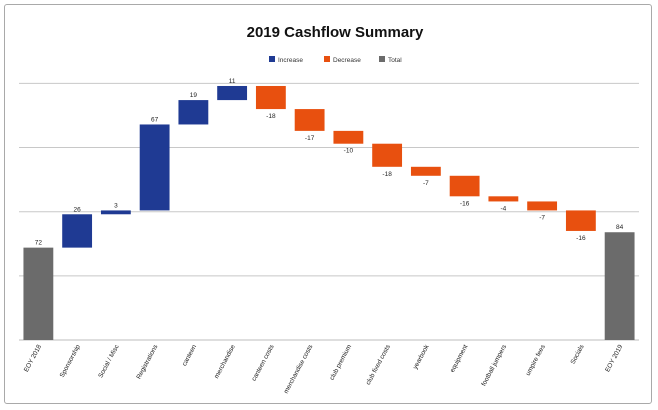 This screenshot has width=658, height=410. I want to click on data-label-club-premium: -10, so click(349, 151).